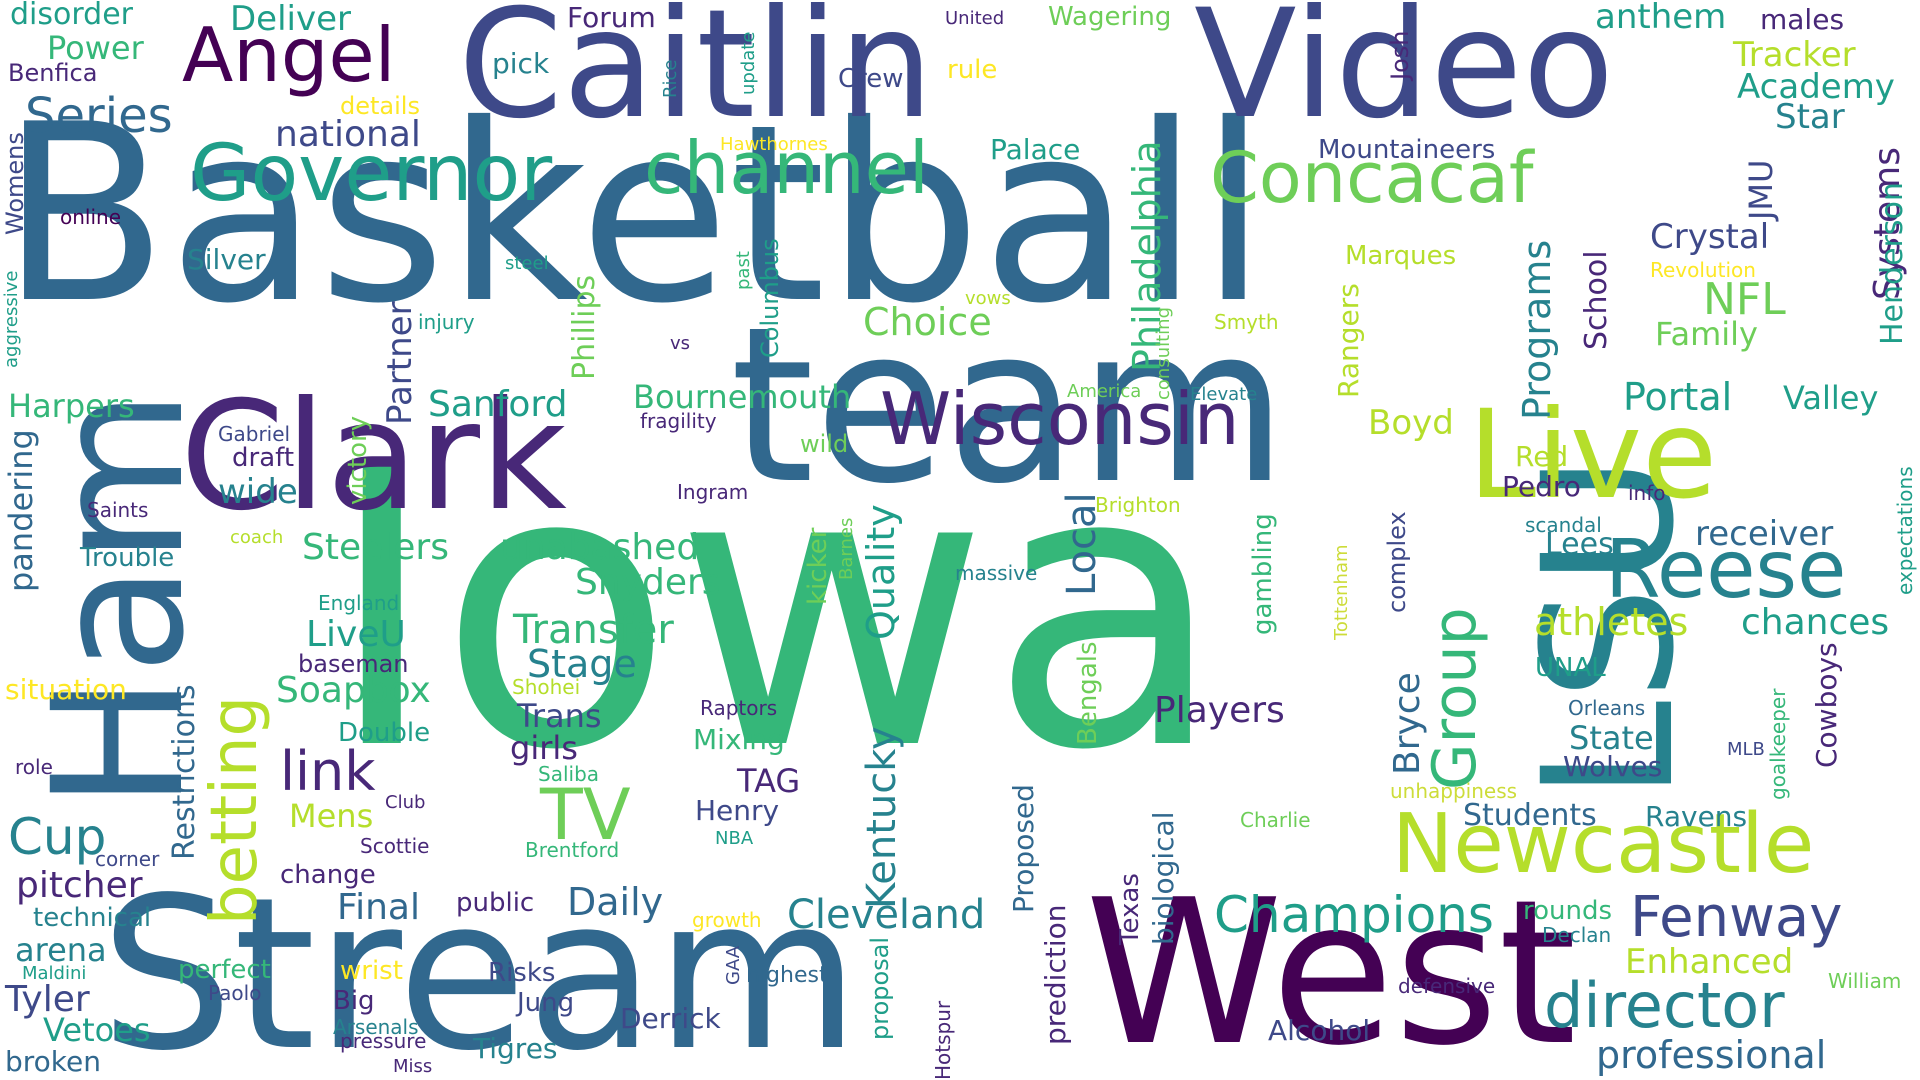 The image size is (1920, 1080). I want to click on word-tv: TV, so click(585, 815).